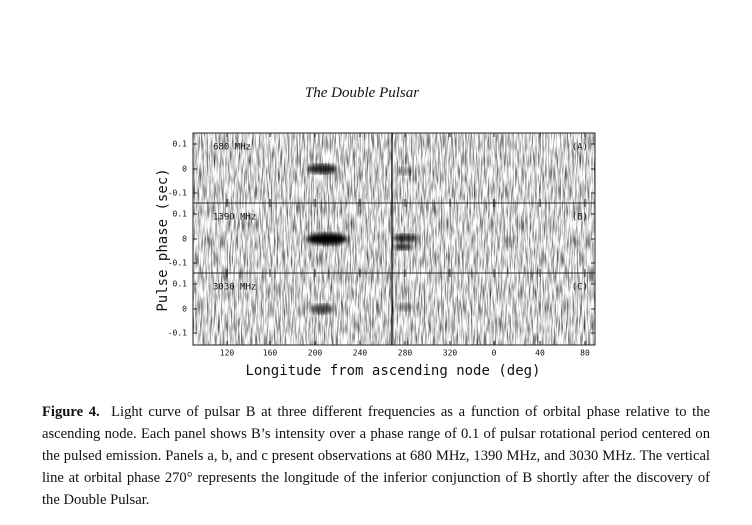  Describe the element at coordinates (315, 353) in the screenshot. I see `x-tick-label: 200` at that location.